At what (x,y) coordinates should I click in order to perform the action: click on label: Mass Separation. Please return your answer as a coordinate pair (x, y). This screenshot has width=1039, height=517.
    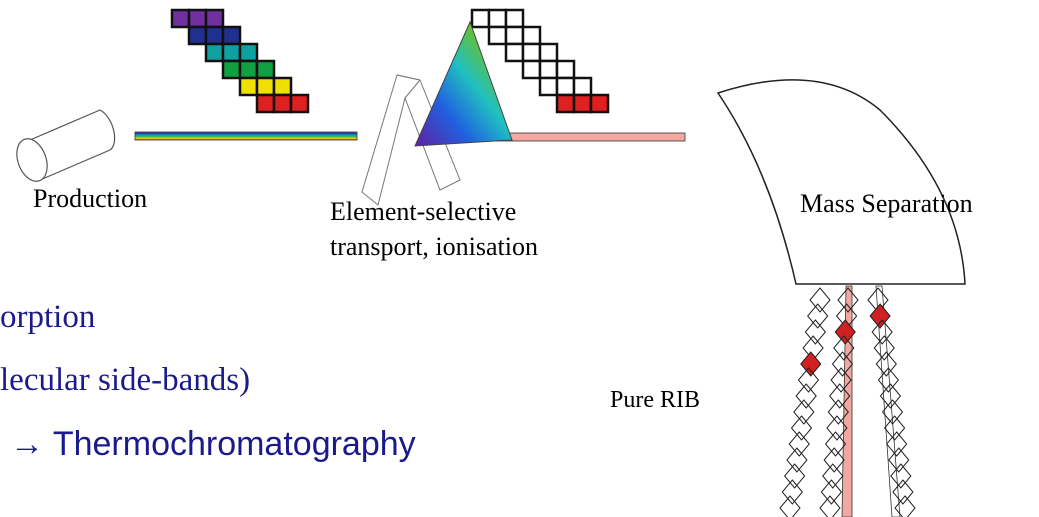
    Looking at the image, I should click on (886, 203).